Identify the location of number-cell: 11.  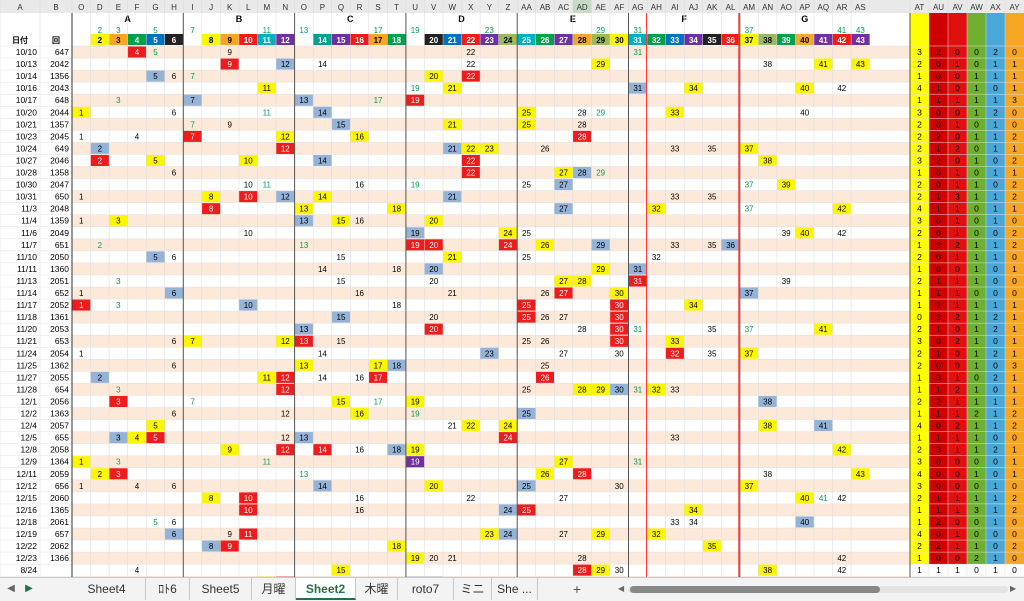
(248, 534).